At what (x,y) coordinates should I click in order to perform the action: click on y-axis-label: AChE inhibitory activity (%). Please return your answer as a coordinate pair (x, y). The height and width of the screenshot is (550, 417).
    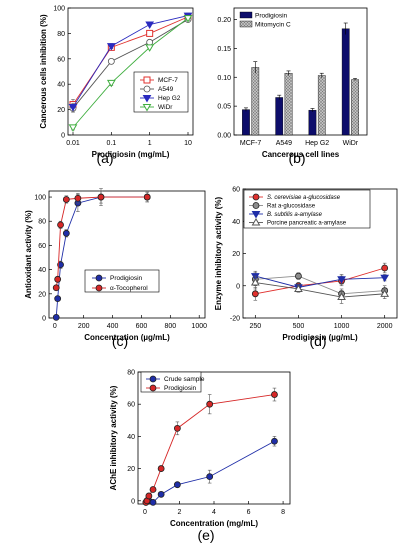
    Looking at the image, I should click on (113, 437).